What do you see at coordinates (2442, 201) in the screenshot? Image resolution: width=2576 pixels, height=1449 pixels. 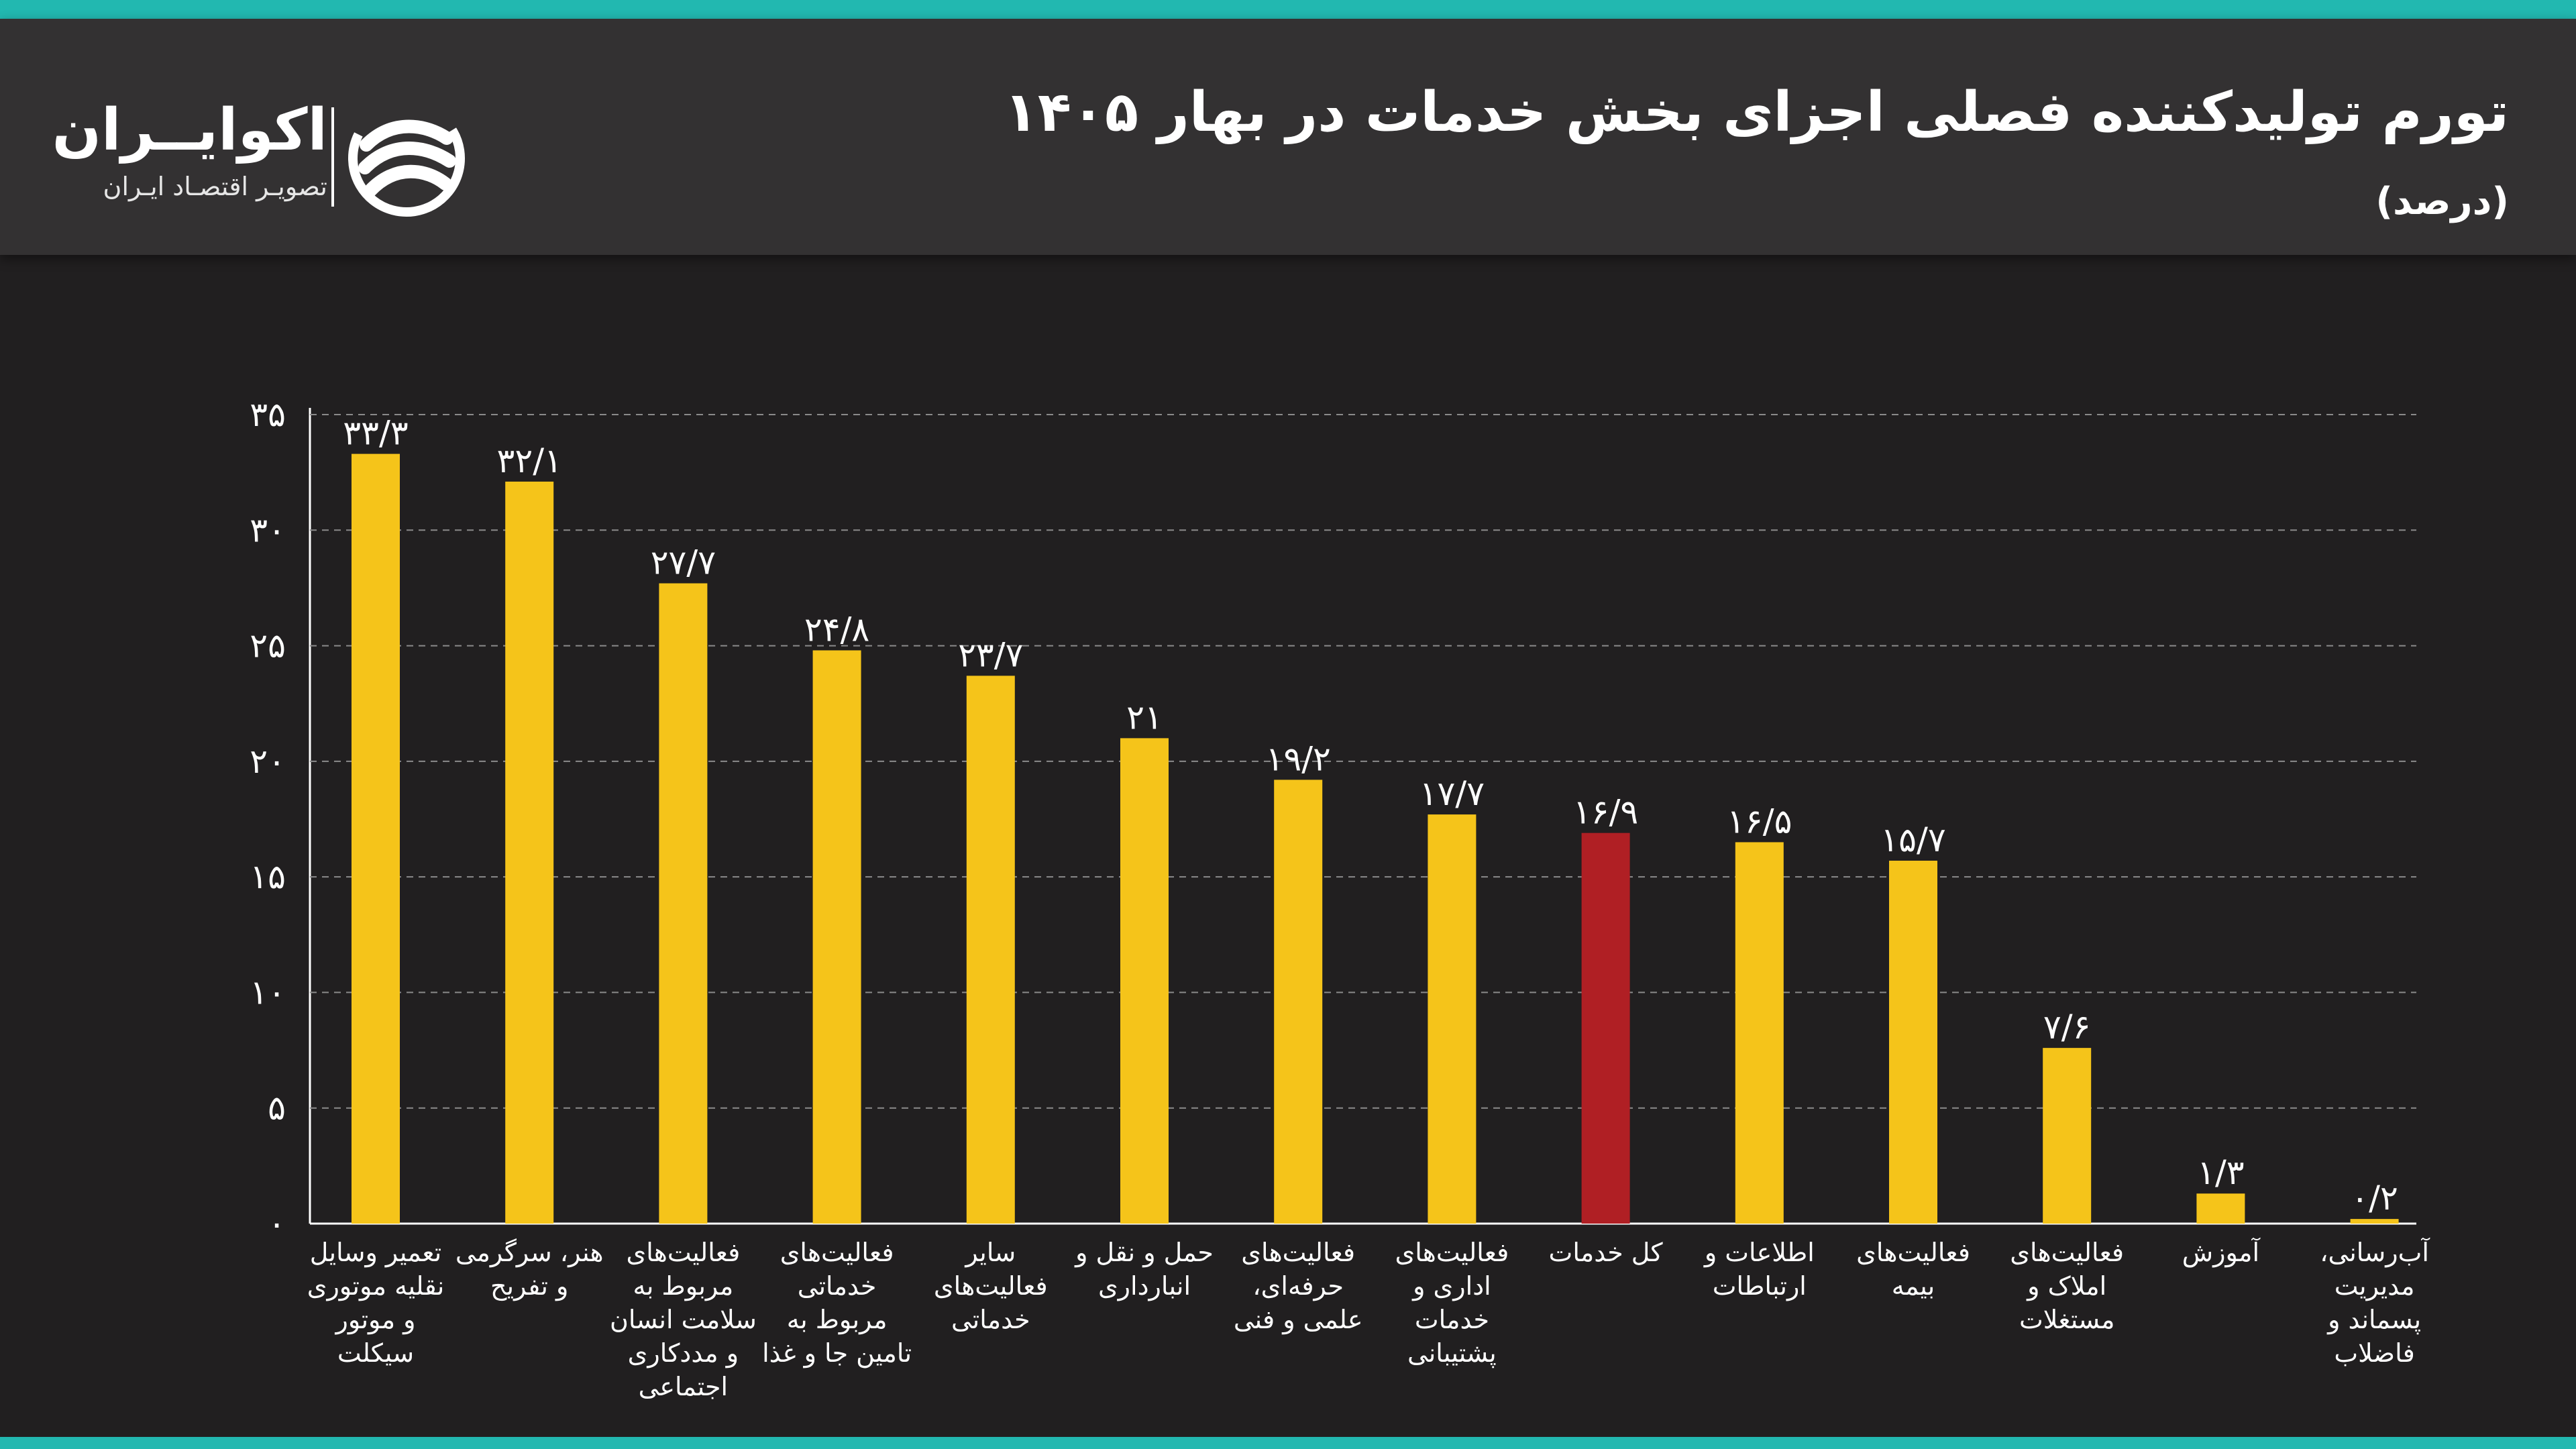 I see `chart-subtitle: (درصد)` at bounding box center [2442, 201].